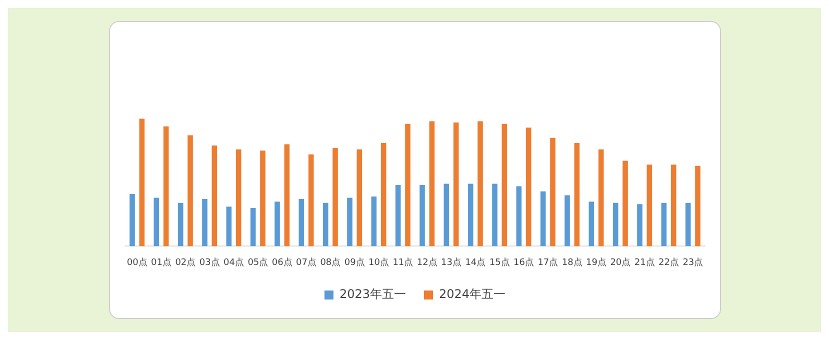  What do you see at coordinates (330, 262) in the screenshot?
I see `x-tick-label: 08点` at bounding box center [330, 262].